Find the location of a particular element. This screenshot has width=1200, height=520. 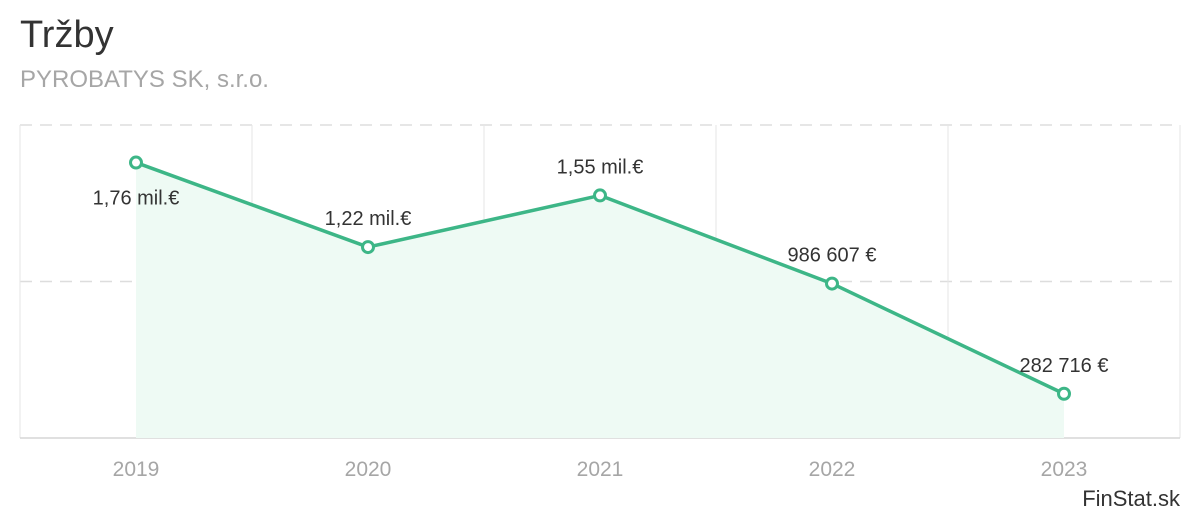

data-label-2020: 1,22 mil.€ is located at coordinates (368, 219).